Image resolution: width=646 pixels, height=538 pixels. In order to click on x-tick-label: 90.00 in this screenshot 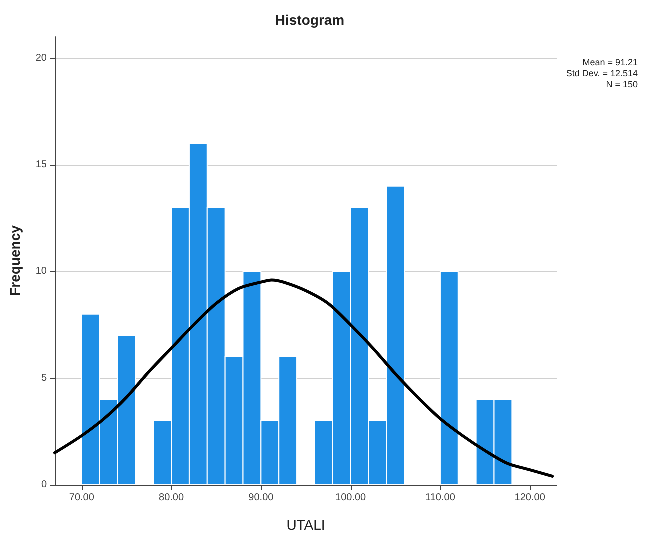, I will do `click(261, 498)`.